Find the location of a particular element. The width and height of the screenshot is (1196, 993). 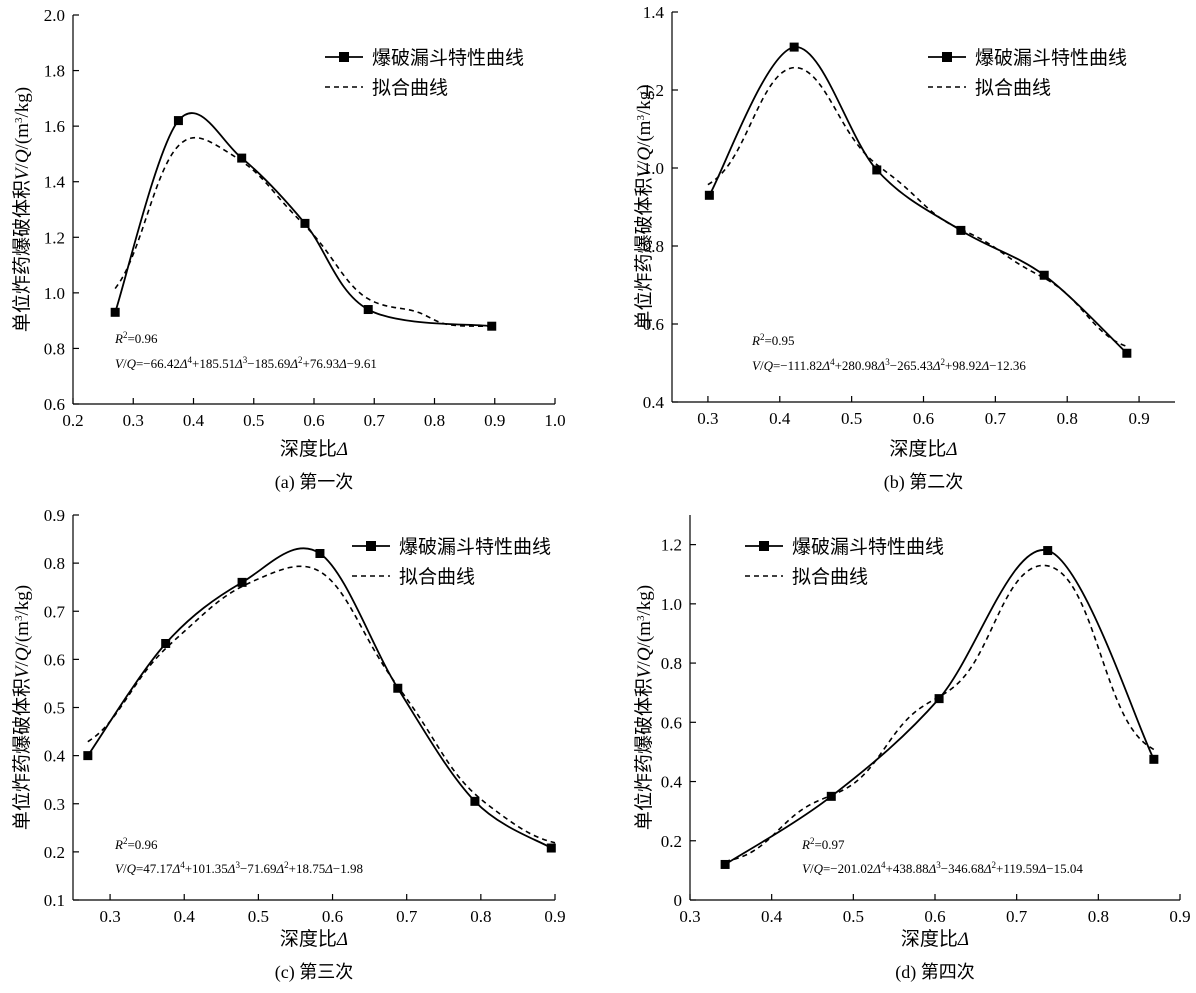

y-tick-label: 1.6 is located at coordinates (54, 126).